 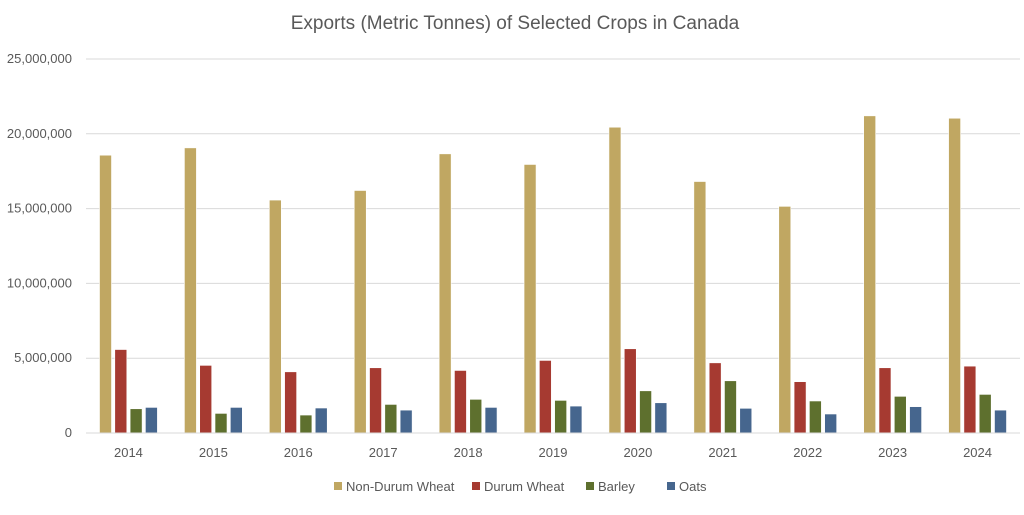 What do you see at coordinates (360, 312) in the screenshot?
I see `bar-non-durum-wheat-2017` at bounding box center [360, 312].